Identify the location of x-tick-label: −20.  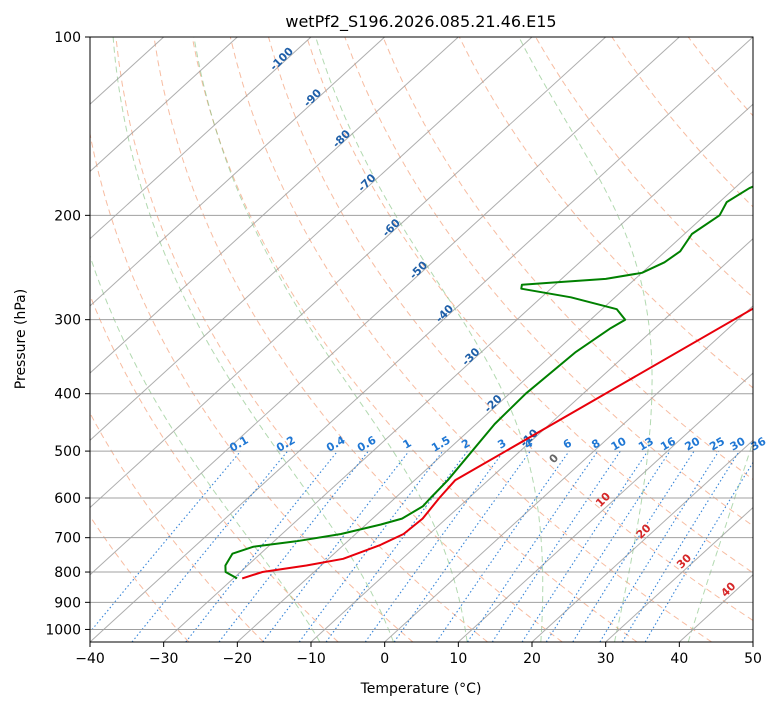
(238, 659).